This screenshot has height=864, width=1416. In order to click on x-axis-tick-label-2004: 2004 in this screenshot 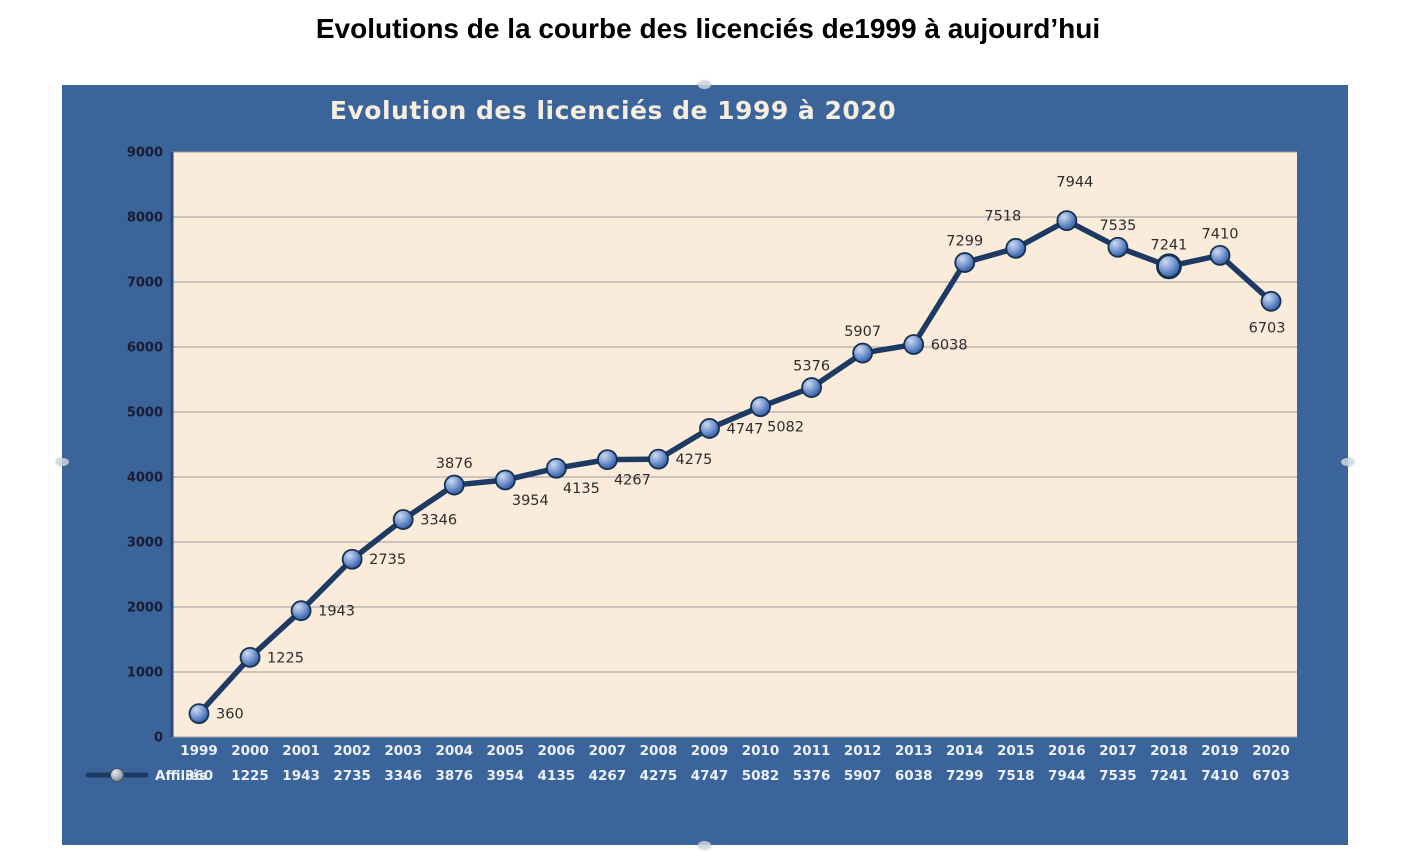, I will do `click(454, 751)`.